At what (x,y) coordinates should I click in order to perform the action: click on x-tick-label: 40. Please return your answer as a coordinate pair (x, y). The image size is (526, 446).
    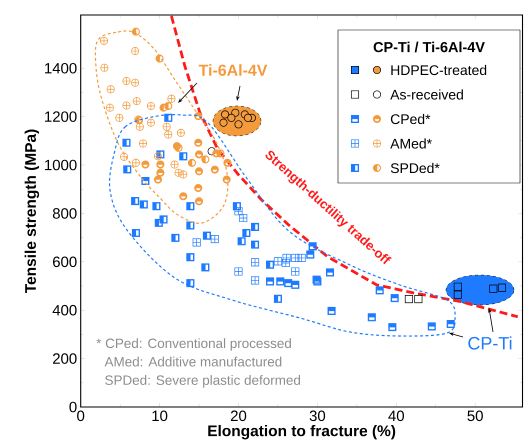
    Looking at the image, I should click on (396, 416).